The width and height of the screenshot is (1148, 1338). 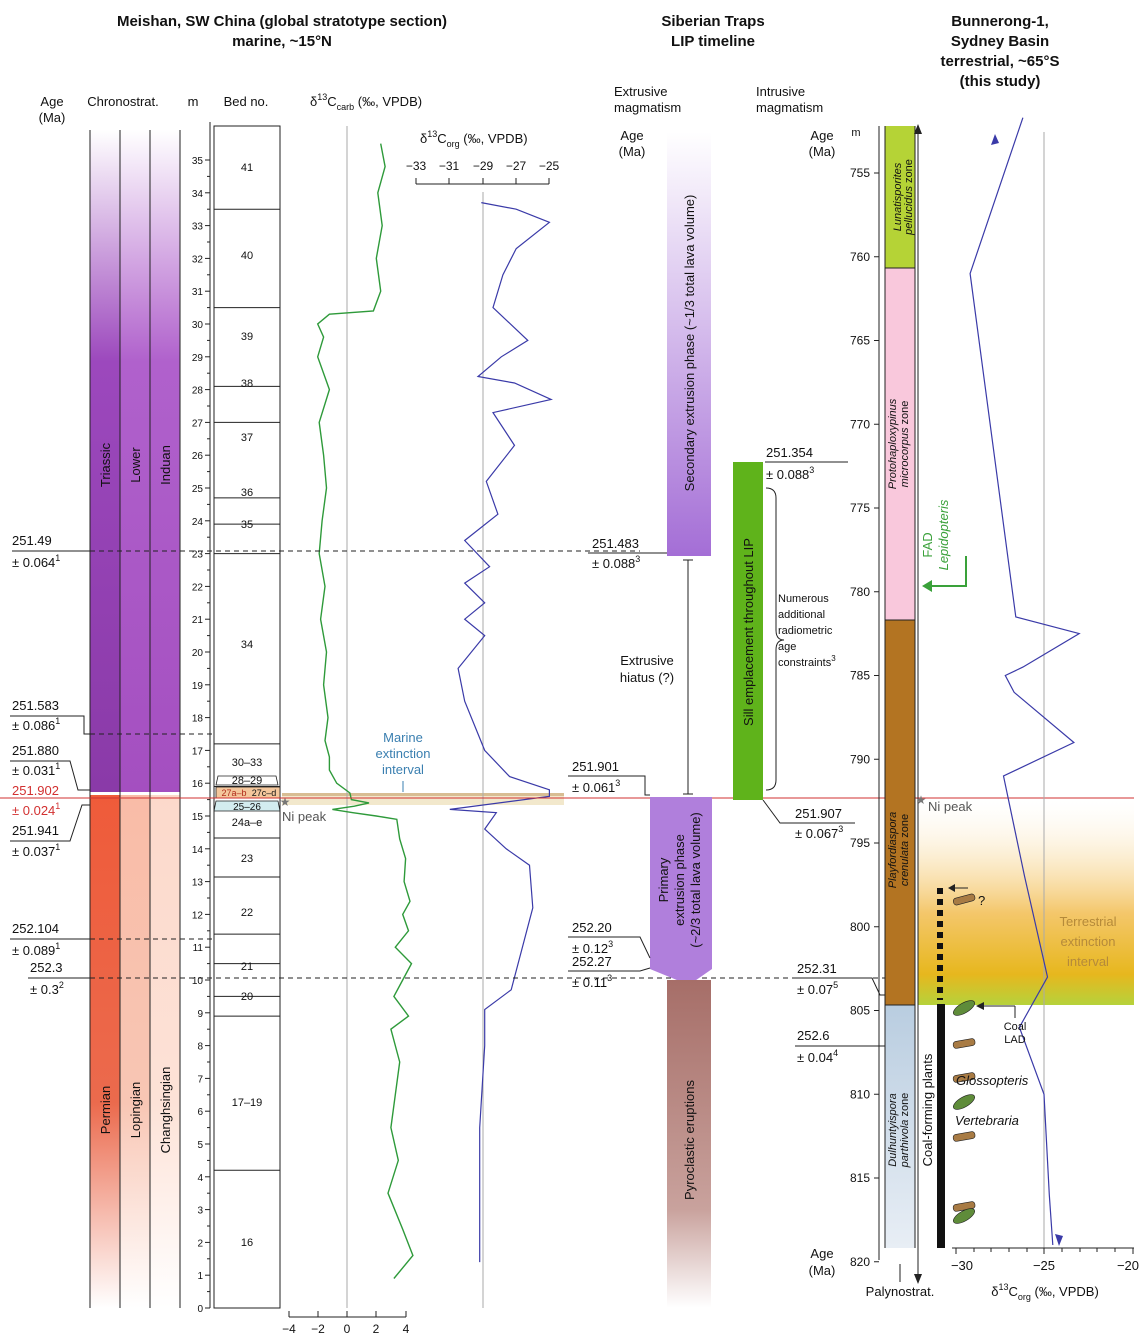 I want to click on zone-label-dulhuntyispora: Dulhuntyispora, so click(x=893, y=1129).